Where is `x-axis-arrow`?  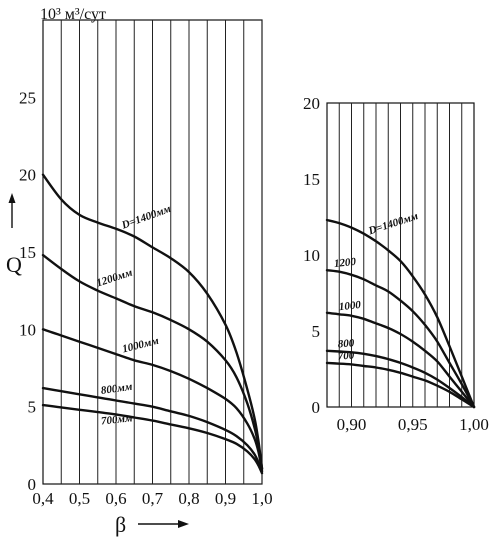
x-axis-arrow is located at coordinates (163, 524).